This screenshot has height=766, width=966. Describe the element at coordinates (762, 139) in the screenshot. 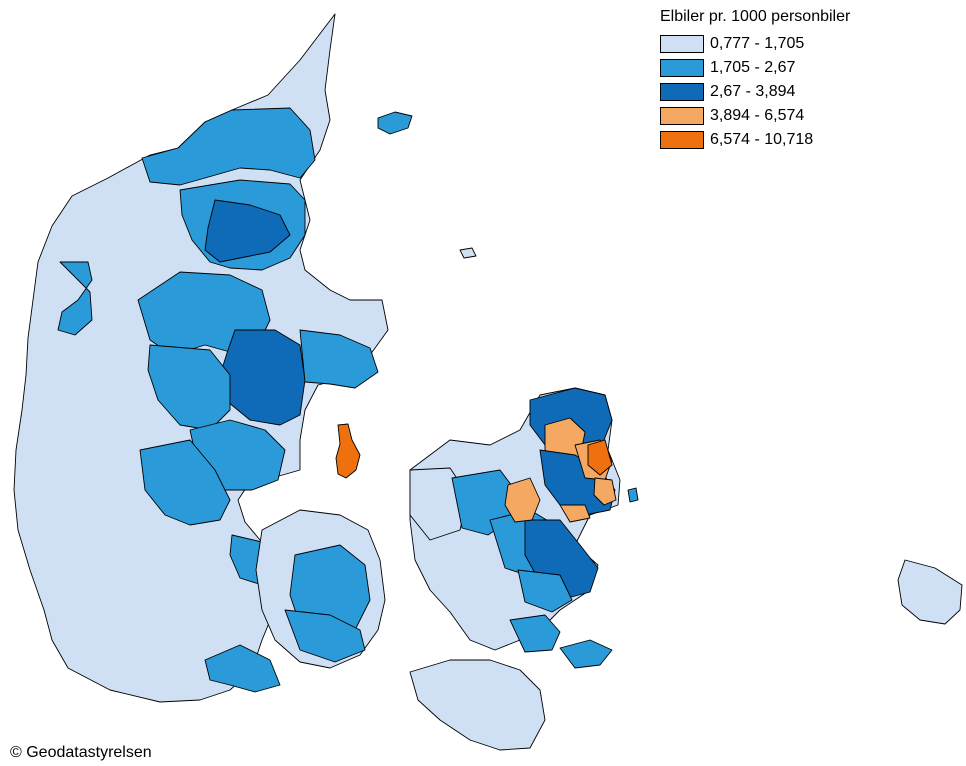

I see `legend-label-5: 6,574 - 10,718` at that location.